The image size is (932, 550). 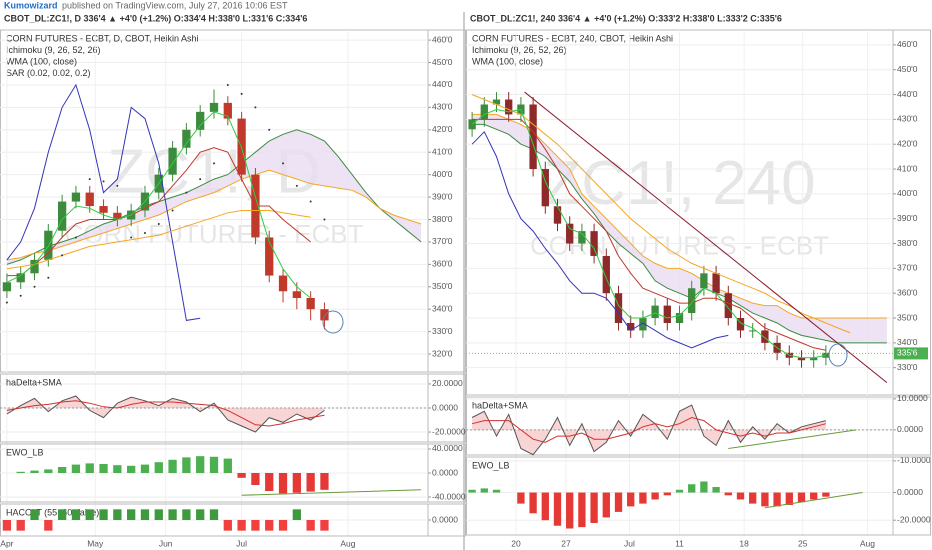 I want to click on trend-line, so click(x=792, y=439).